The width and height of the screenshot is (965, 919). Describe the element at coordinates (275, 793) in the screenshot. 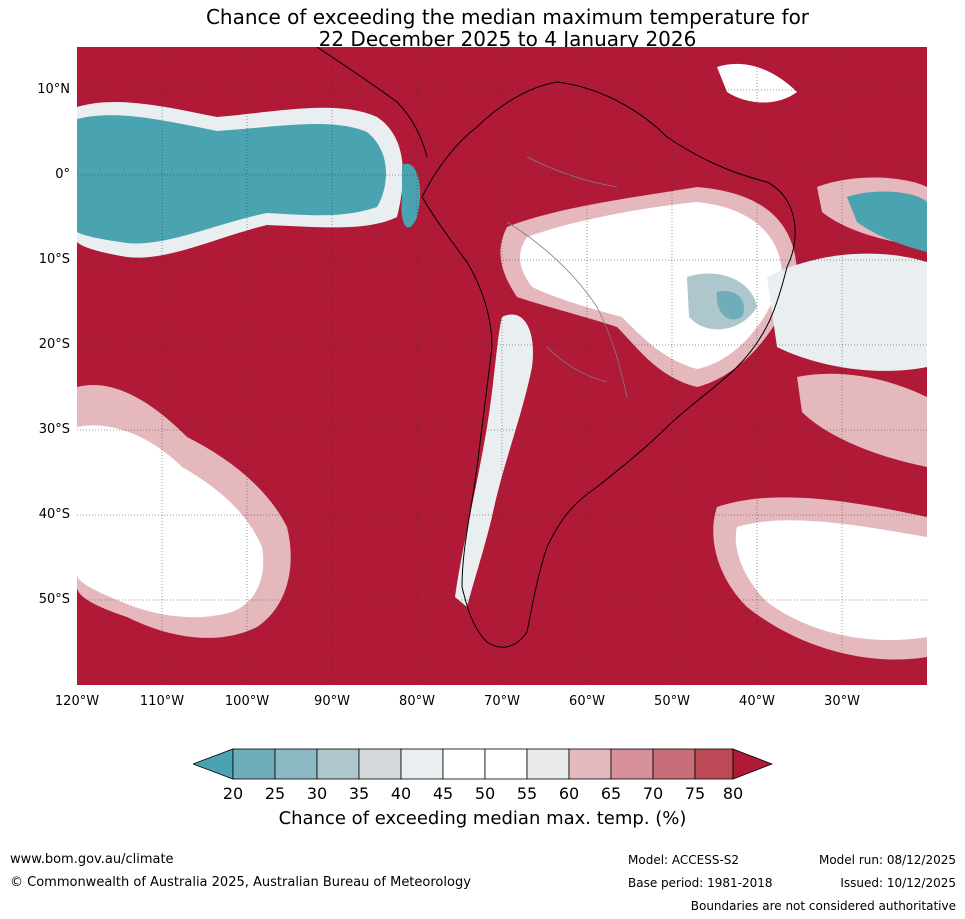

I see `colorbar-tick-25: 25` at that location.